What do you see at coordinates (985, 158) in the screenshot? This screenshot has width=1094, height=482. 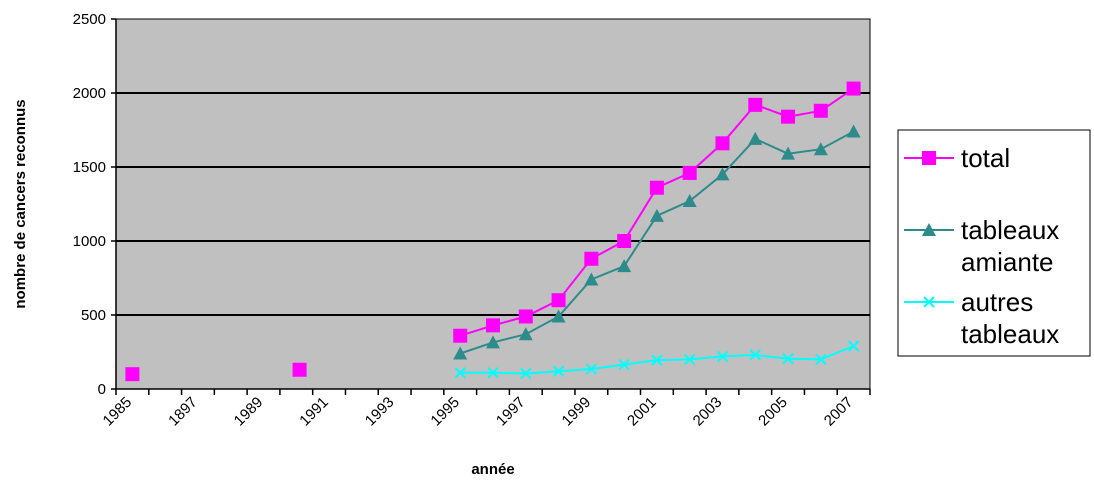 I see `legend-label: total` at bounding box center [985, 158].